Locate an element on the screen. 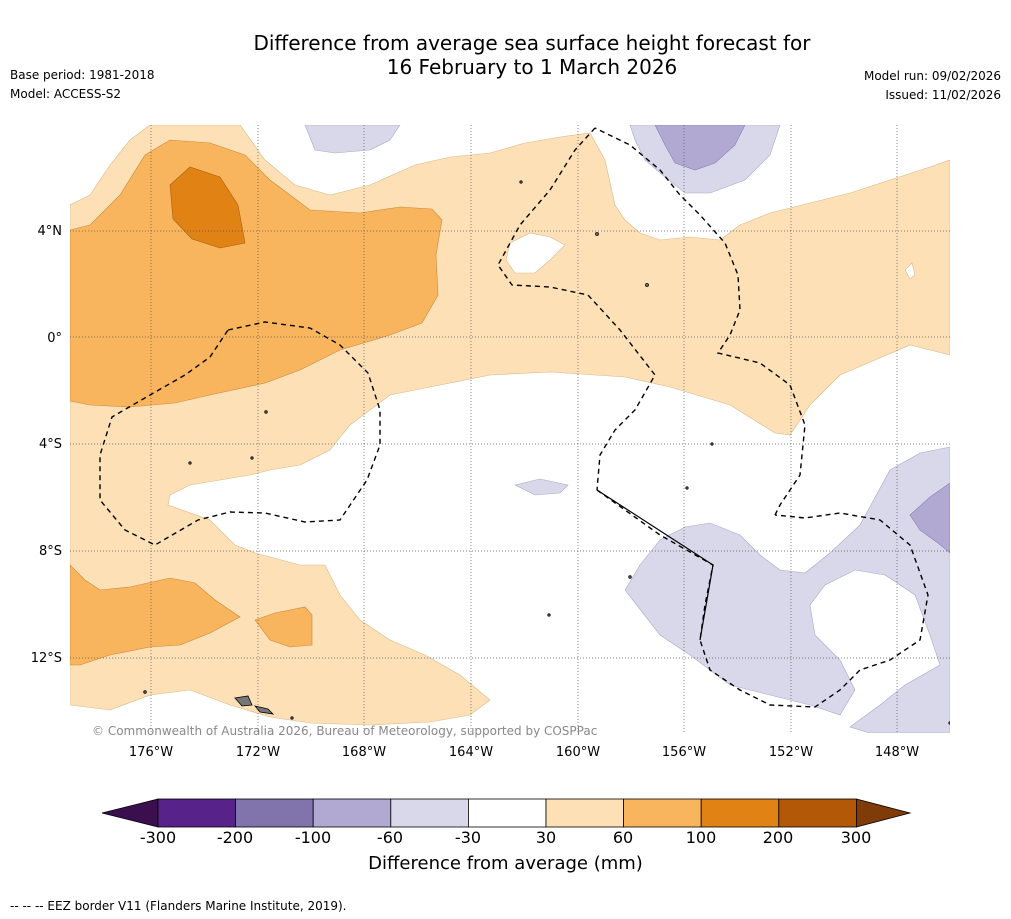 This screenshot has width=1011, height=919. lat-label-4n: 4°N is located at coordinates (50, 231).